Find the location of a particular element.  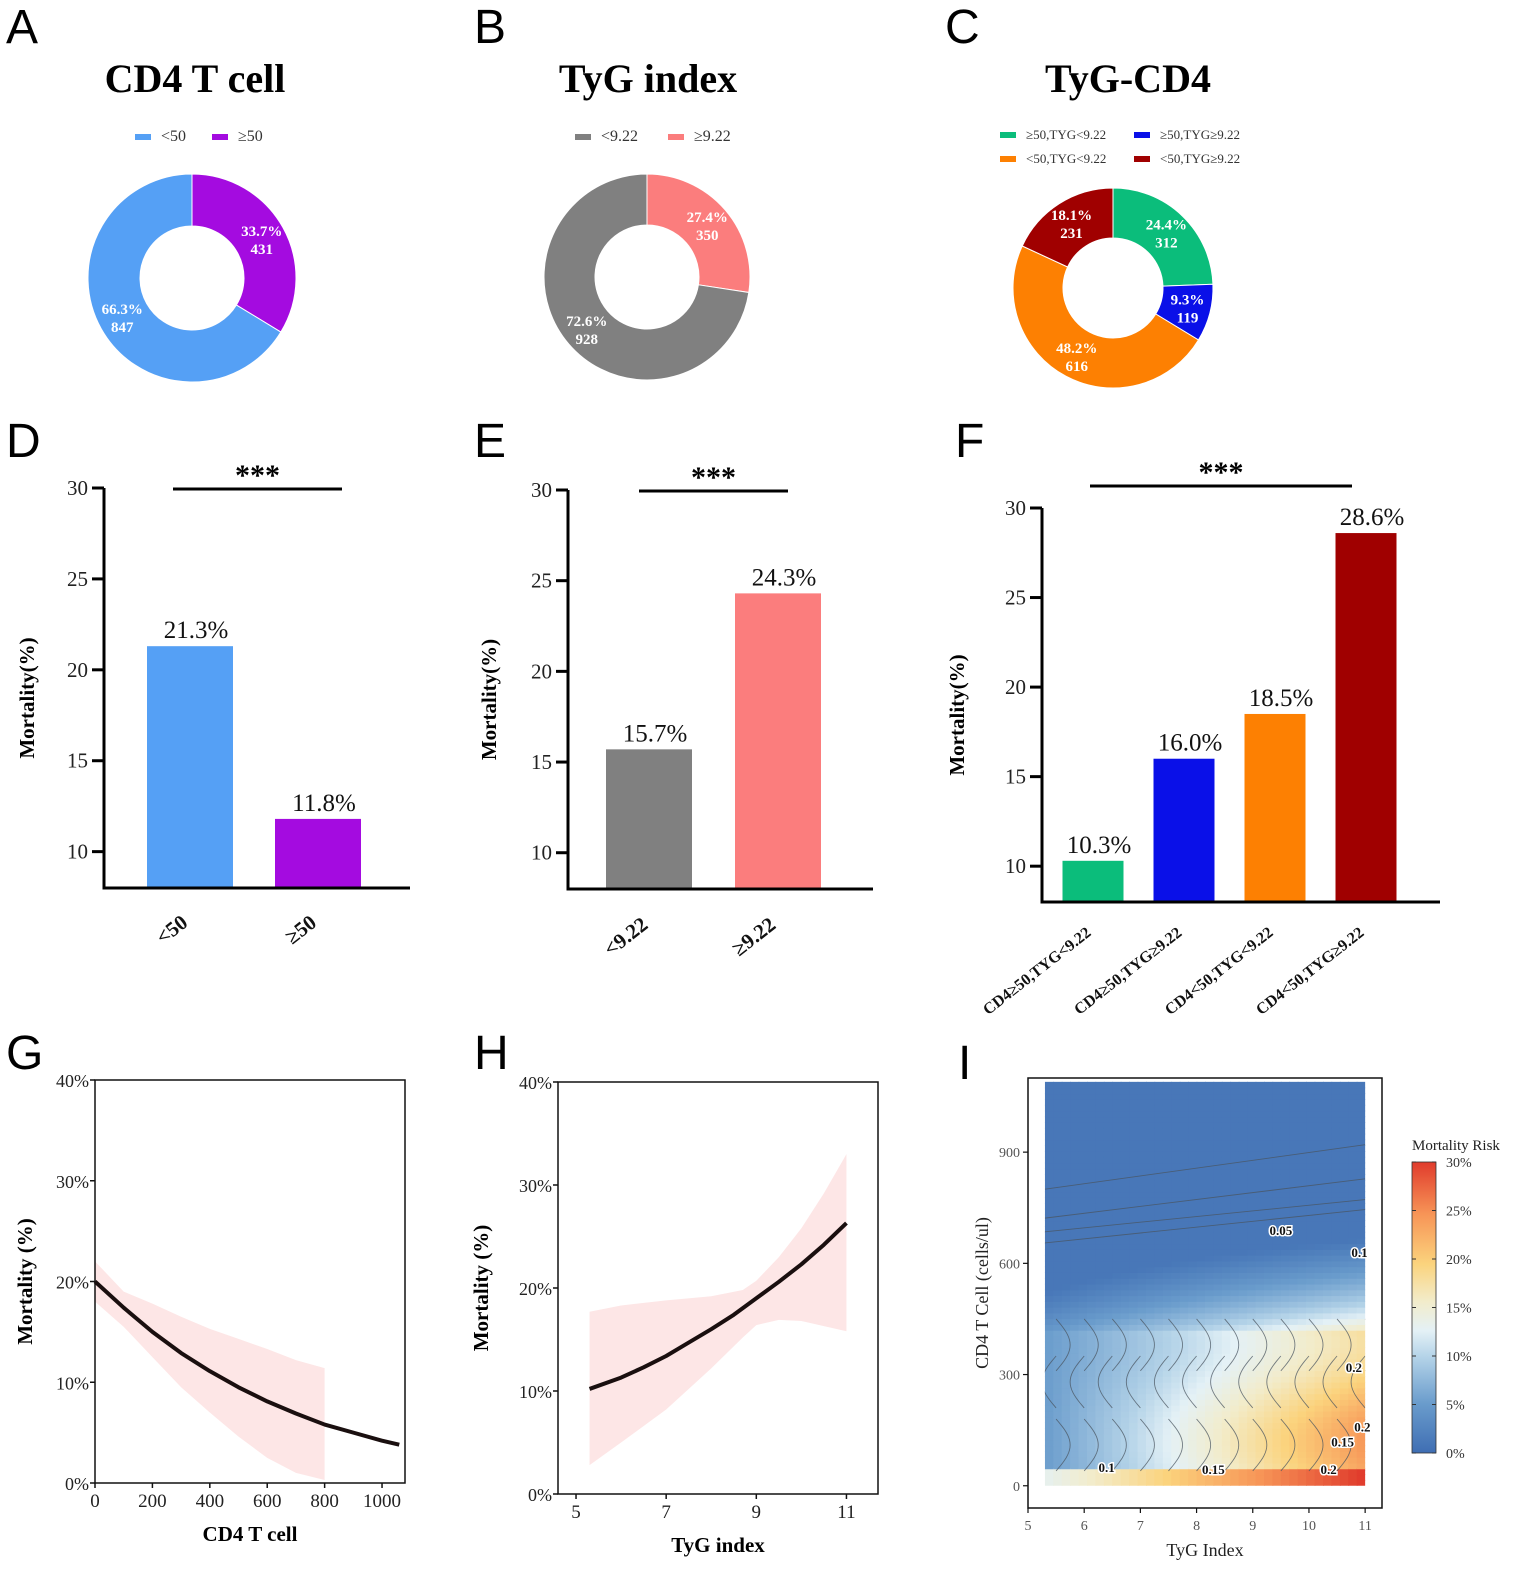

colorbar-tick-label: 0% is located at coordinates (1455, 1454).